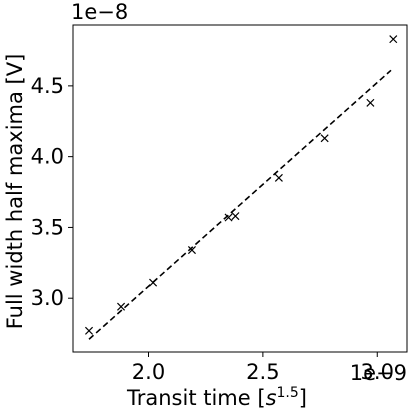 Image resolution: width=415 pixels, height=418 pixels. Describe the element at coordinates (262, 372) in the screenshot. I see `x-tick-label: 2.5` at that location.